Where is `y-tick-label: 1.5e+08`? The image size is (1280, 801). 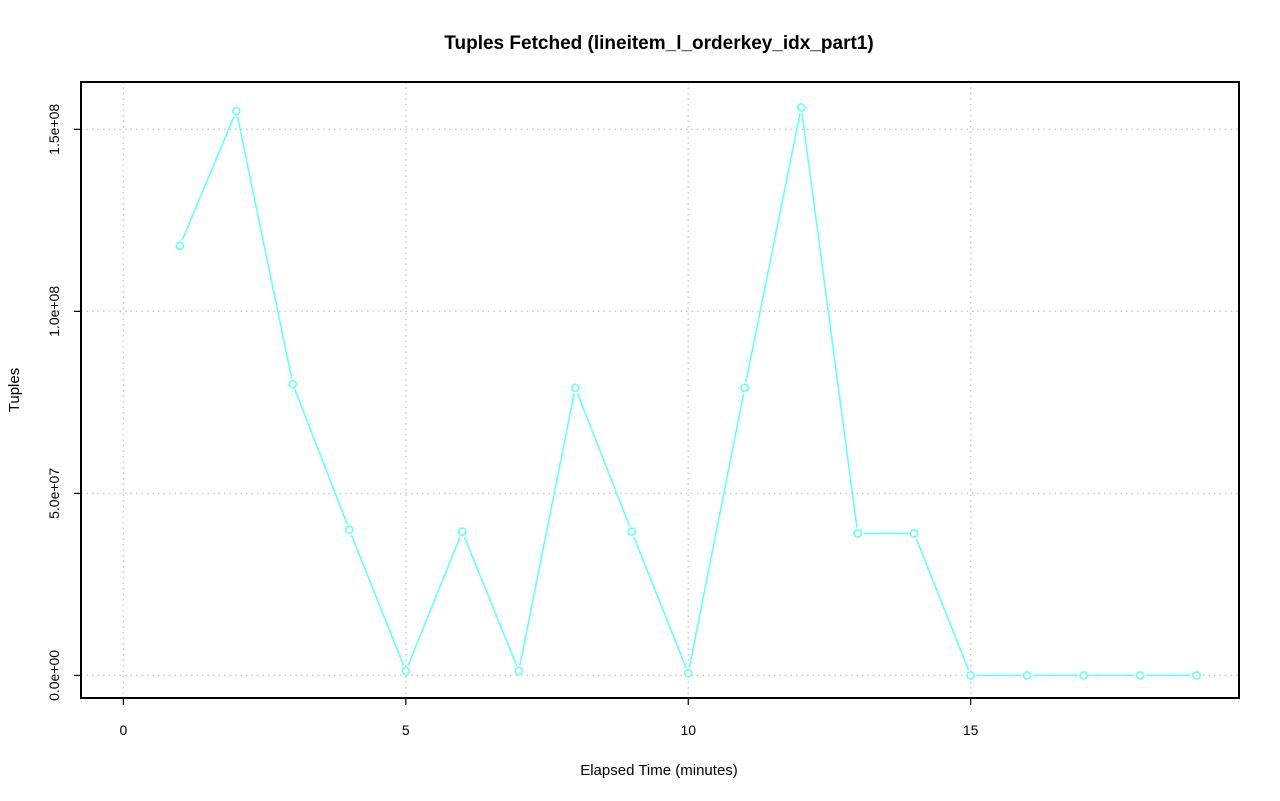 y-tick-label: 1.5e+08 is located at coordinates (54, 129).